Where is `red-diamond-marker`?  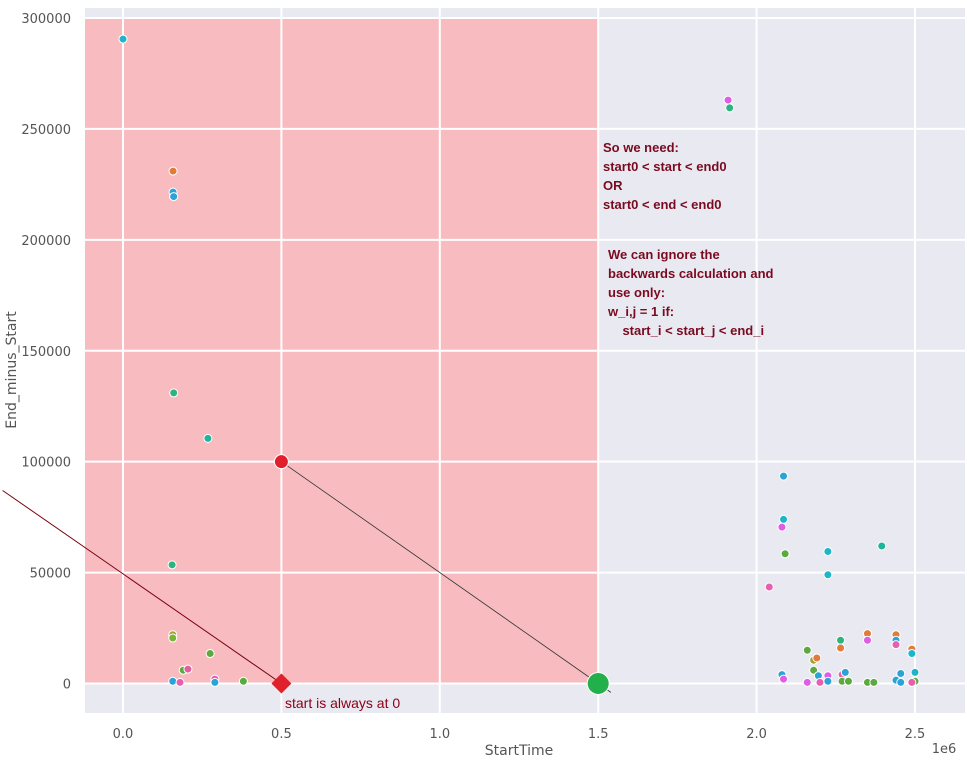 red-diamond-marker is located at coordinates (281, 683).